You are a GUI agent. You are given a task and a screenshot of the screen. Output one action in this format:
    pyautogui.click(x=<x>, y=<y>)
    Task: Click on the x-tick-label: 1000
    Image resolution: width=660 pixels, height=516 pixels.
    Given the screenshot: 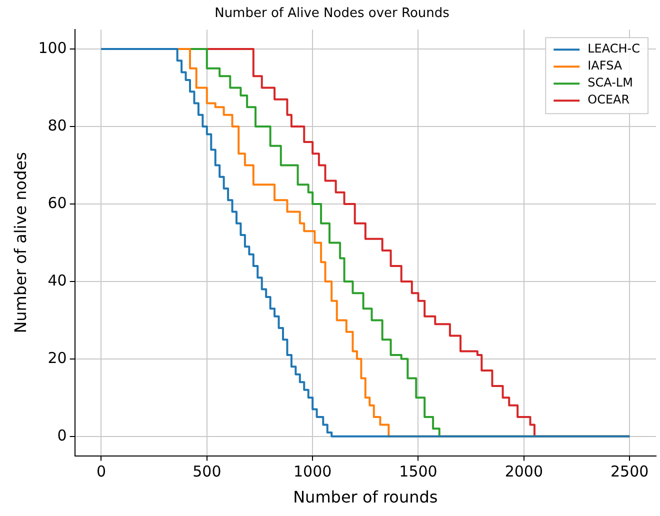 What is the action you would take?
    pyautogui.click(x=312, y=471)
    